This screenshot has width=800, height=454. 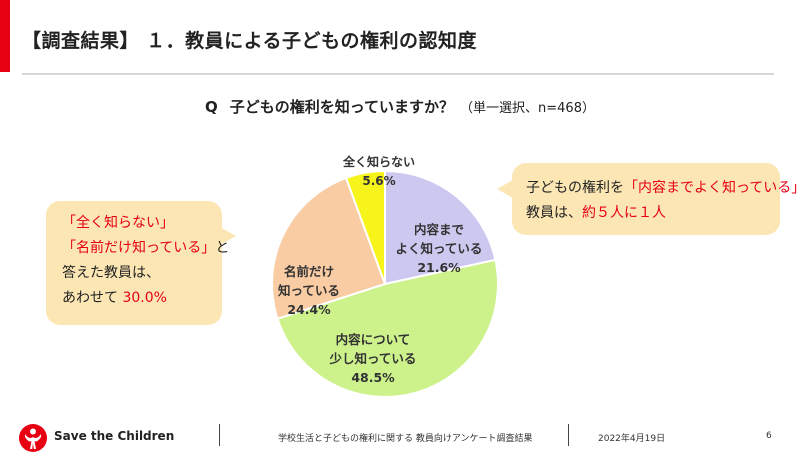 I want to click on pie-category-label: 内容について, so click(x=373, y=339).